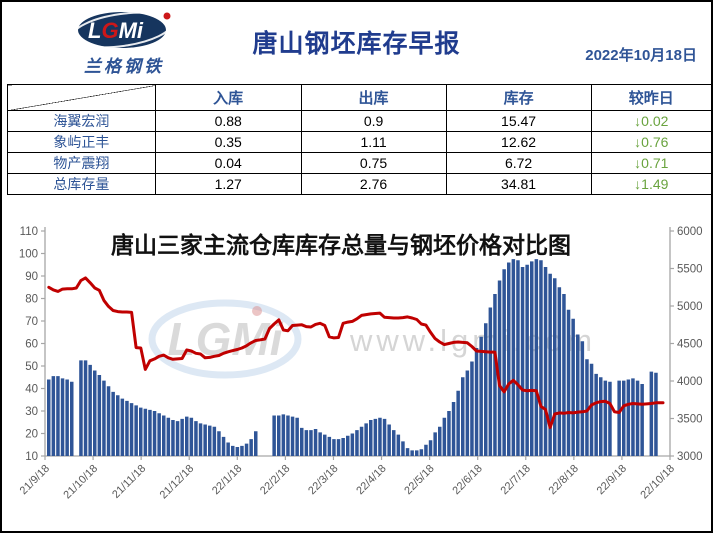 The height and width of the screenshot is (533, 713). Describe the element at coordinates (650, 142) in the screenshot. I see `cell-change: ↓0.76` at that location.